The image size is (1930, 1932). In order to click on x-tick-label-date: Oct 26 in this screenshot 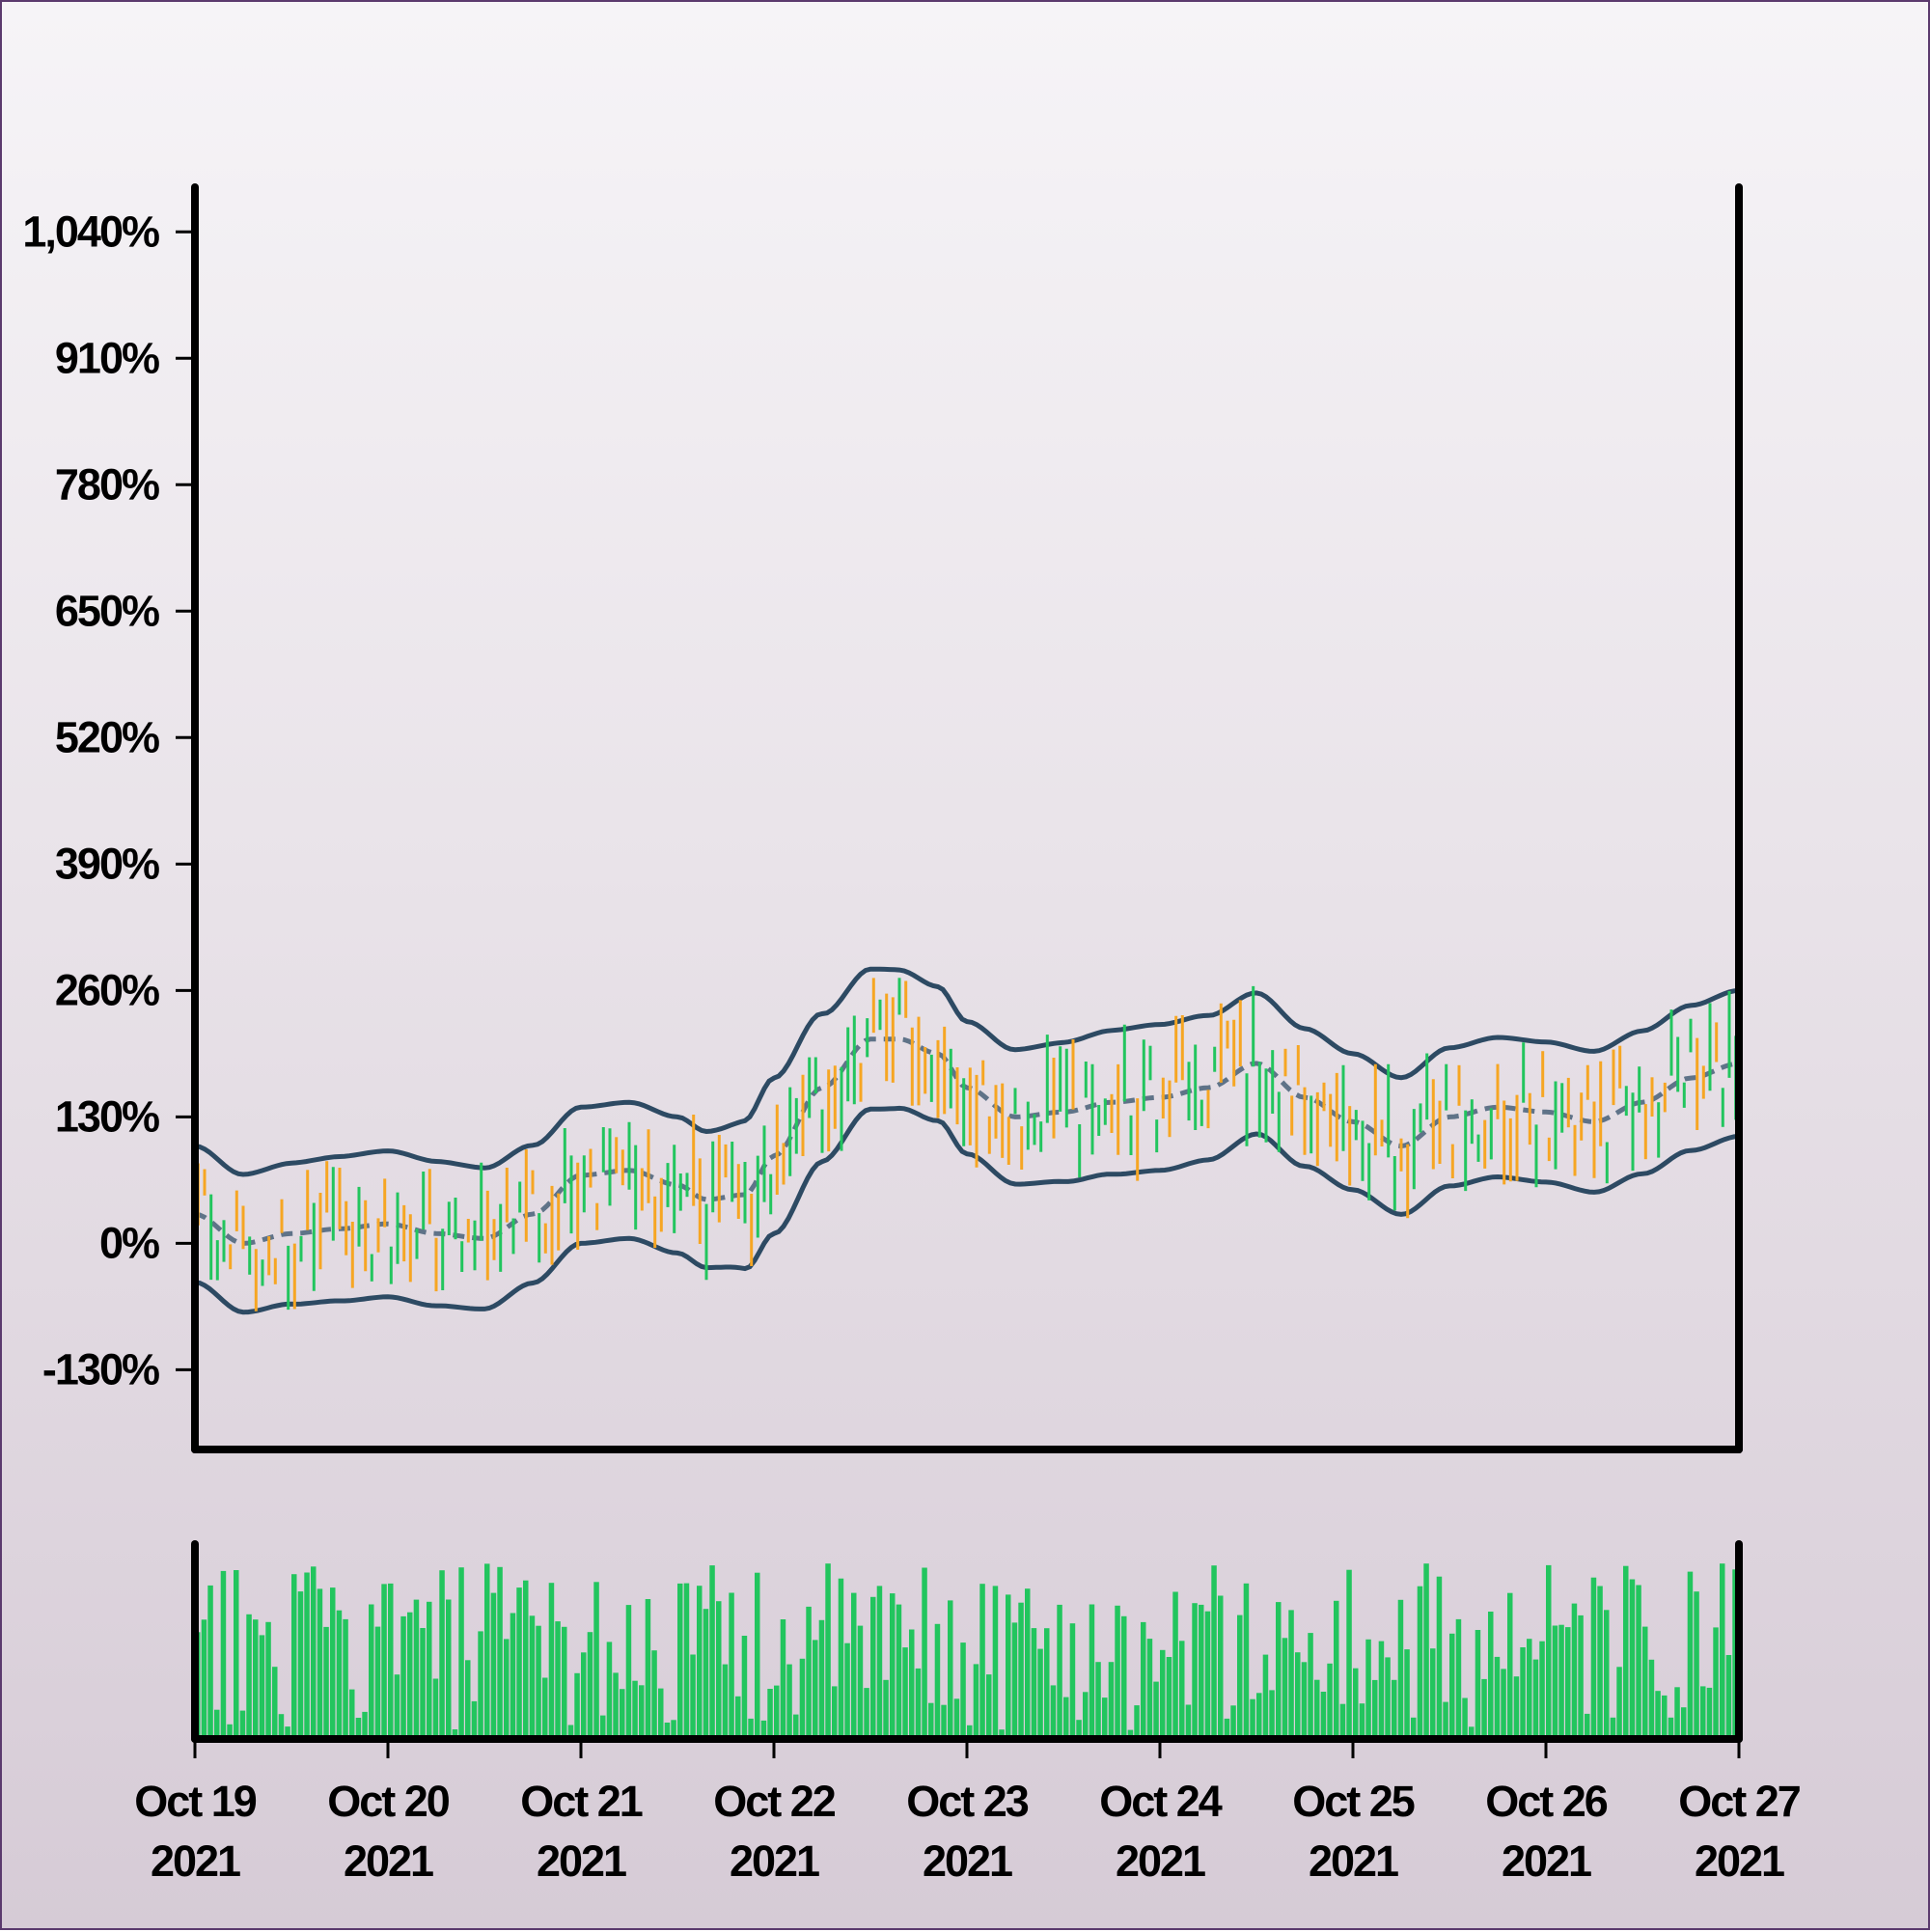, I will do `click(1546, 1801)`.